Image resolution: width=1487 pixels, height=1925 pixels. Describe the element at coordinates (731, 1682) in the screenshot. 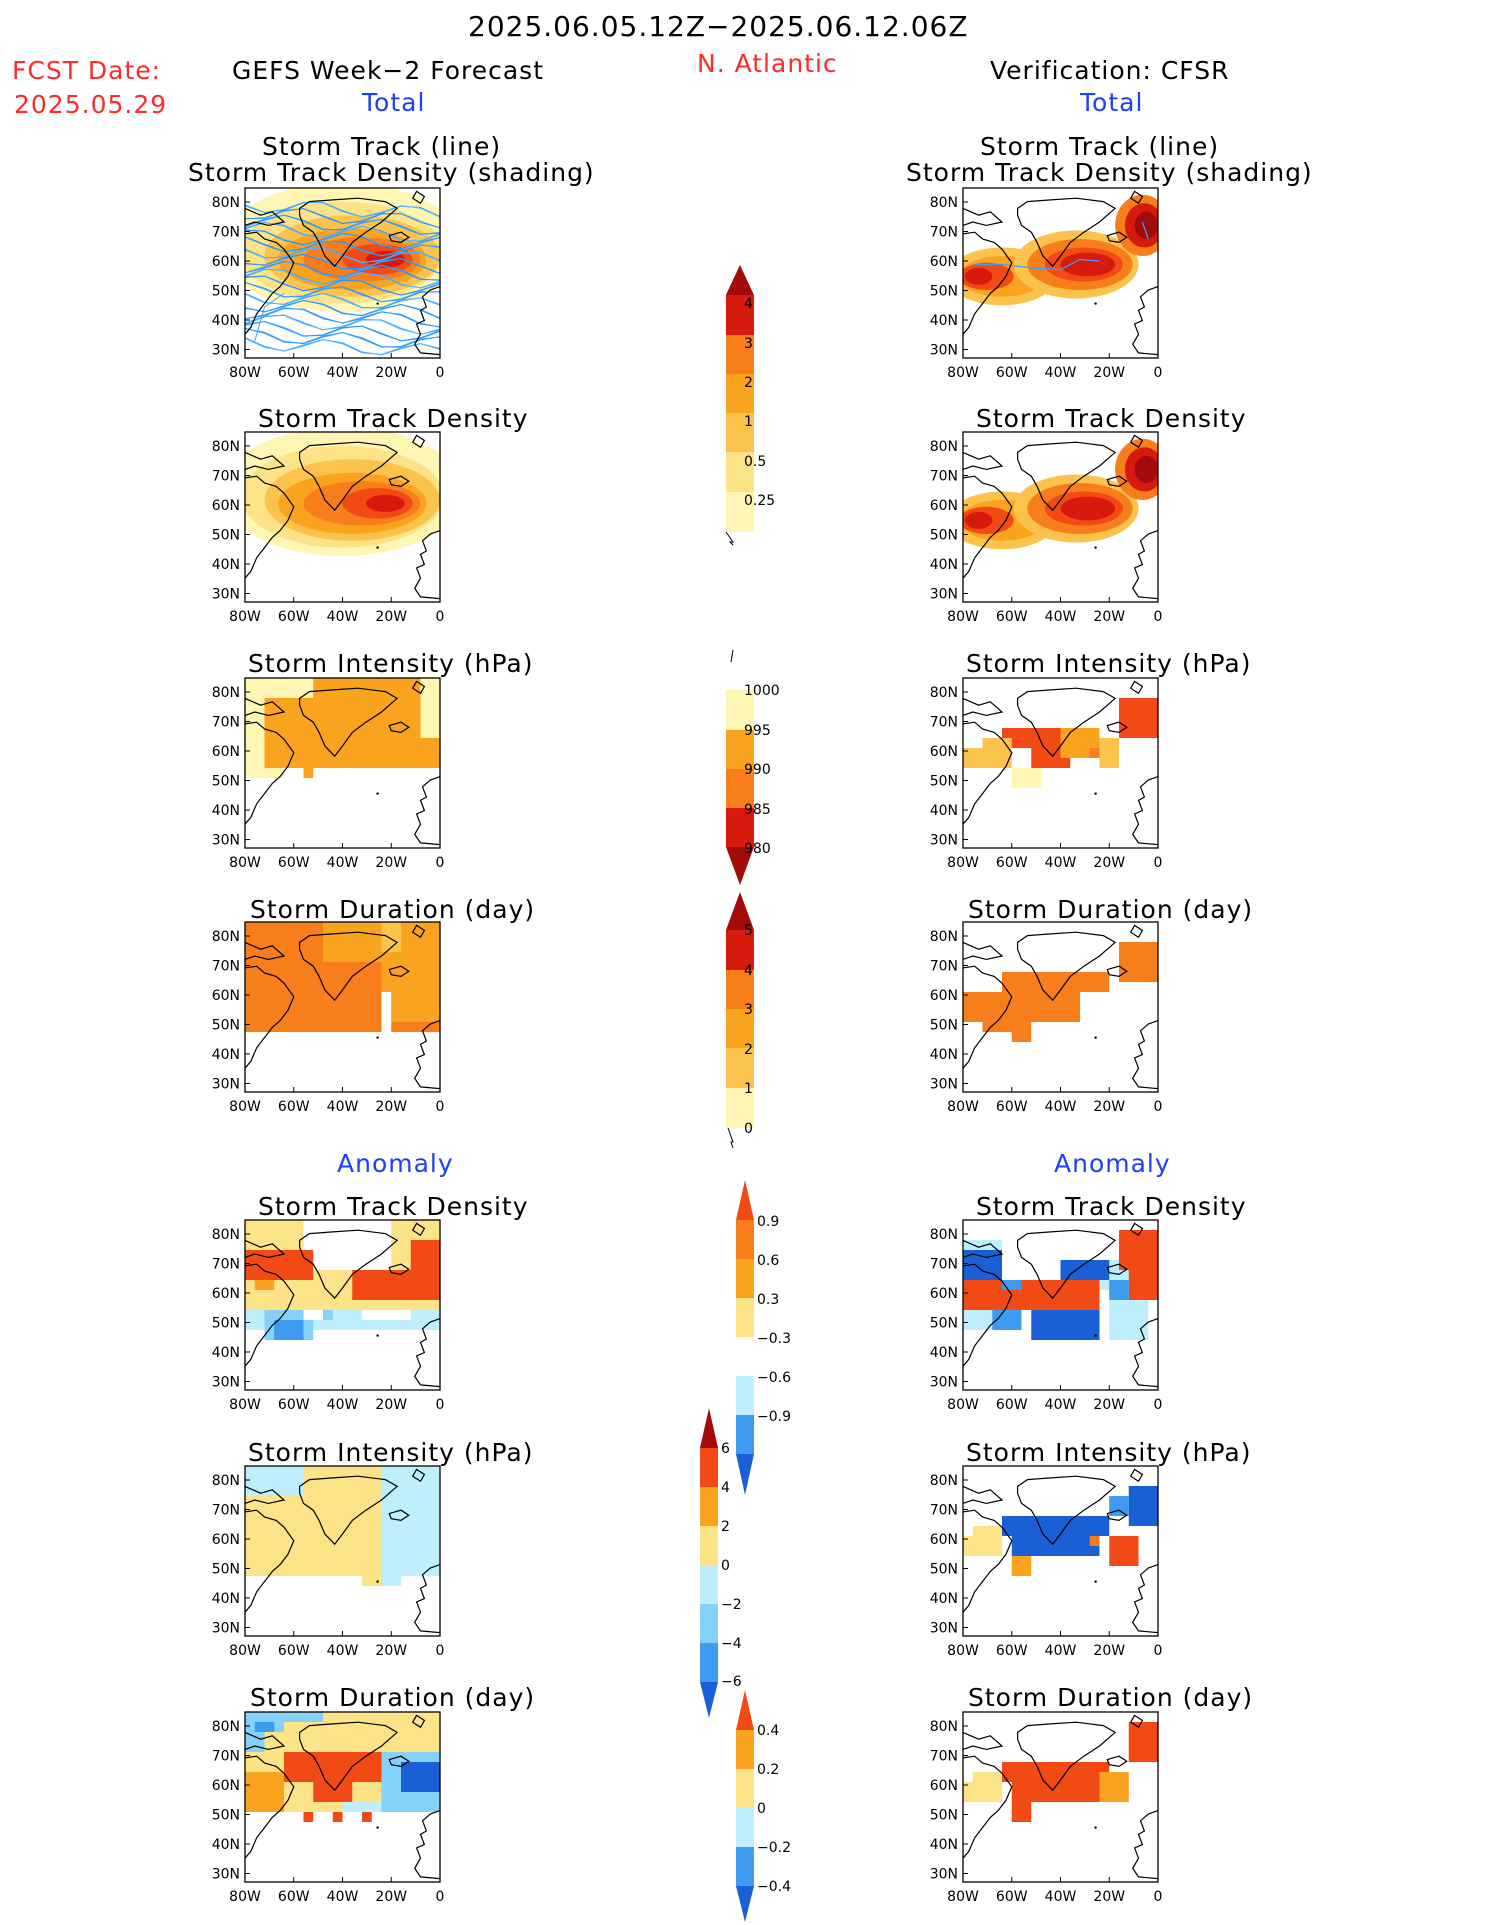

I see `colorbar-tick: −6` at that location.